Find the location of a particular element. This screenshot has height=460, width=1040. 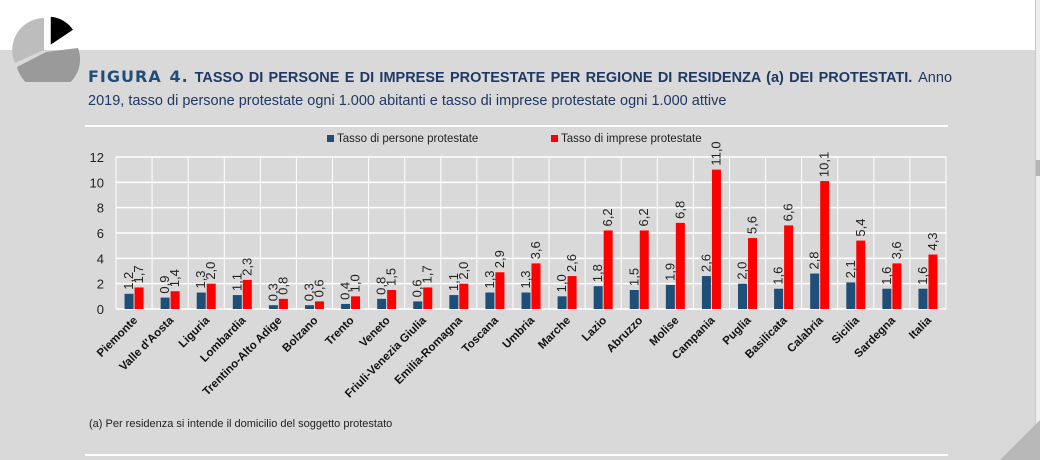

x-tick-label: Abruzzo is located at coordinates (625, 335).